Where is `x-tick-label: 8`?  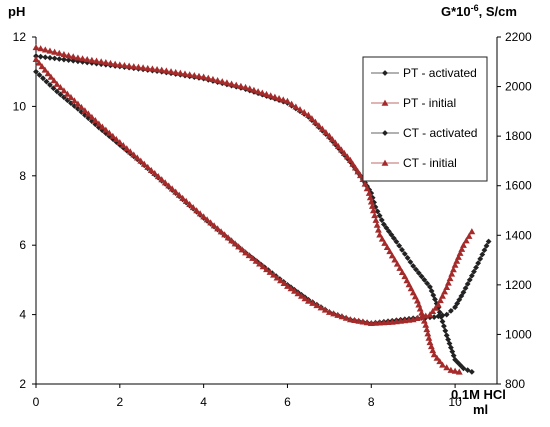
x-tick-label: 8 is located at coordinates (371, 402).